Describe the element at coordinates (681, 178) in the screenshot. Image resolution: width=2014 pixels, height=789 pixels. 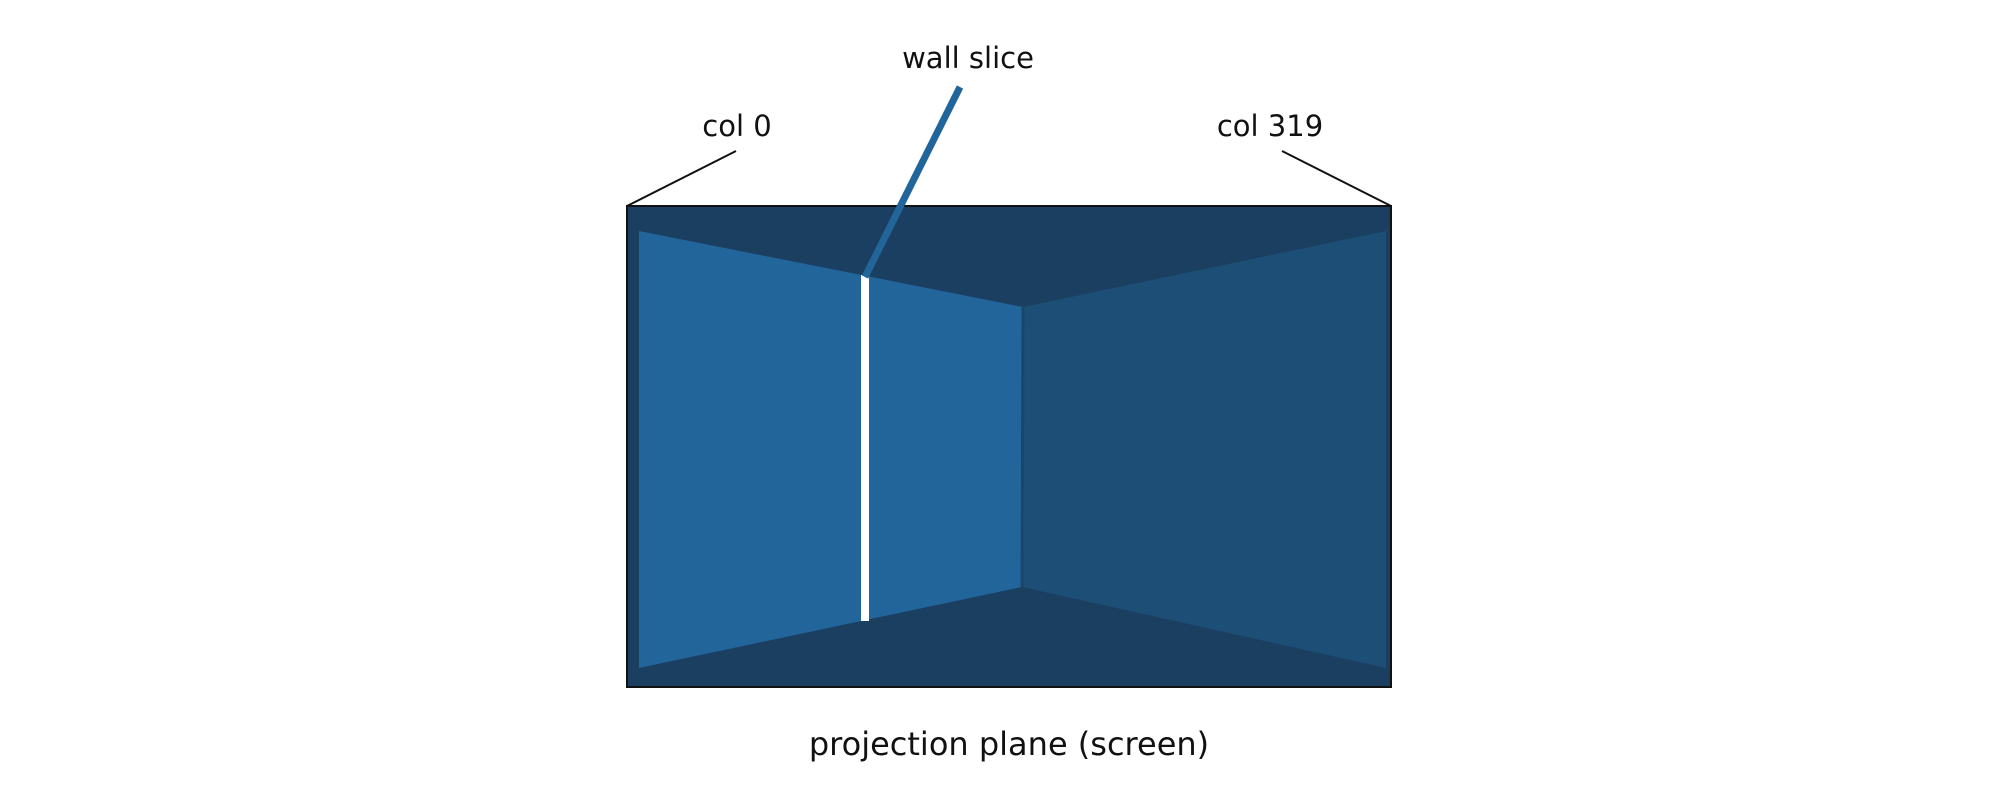
I see `col-left-leader` at that location.